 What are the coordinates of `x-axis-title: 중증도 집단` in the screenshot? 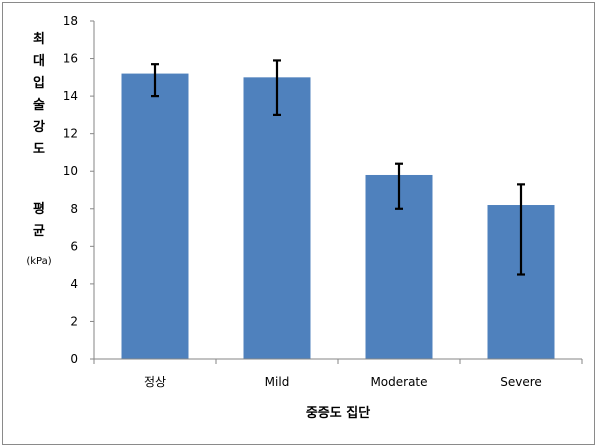 It's located at (338, 413).